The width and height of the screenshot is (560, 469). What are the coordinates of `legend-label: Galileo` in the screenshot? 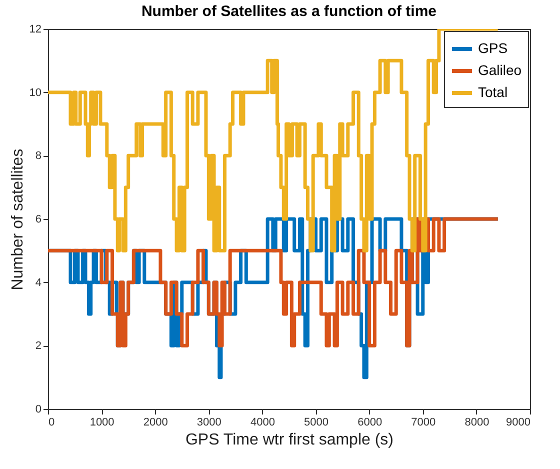 It's located at (500, 70).